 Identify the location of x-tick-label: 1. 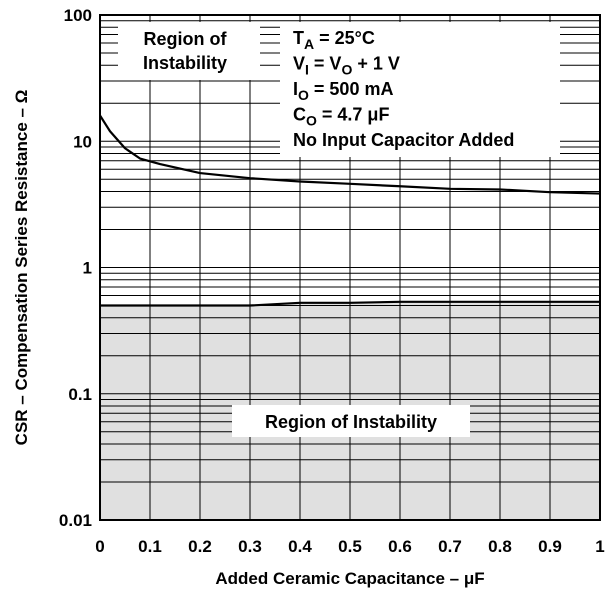
(599, 546).